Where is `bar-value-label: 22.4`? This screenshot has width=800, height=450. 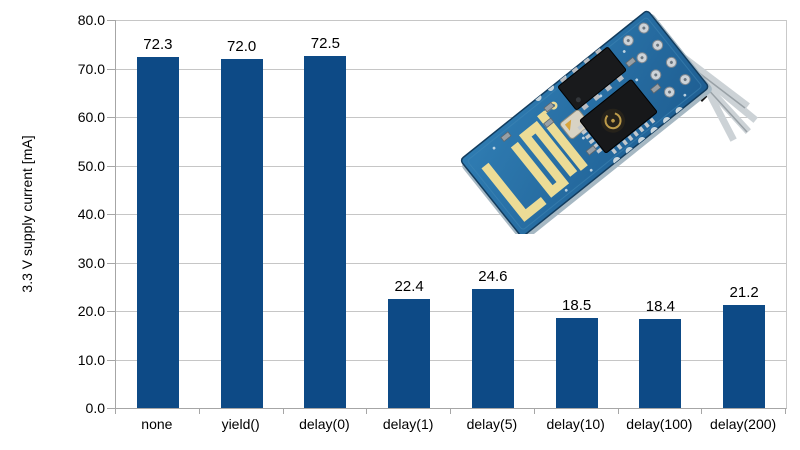
bar-value-label: 22.4 is located at coordinates (409, 287).